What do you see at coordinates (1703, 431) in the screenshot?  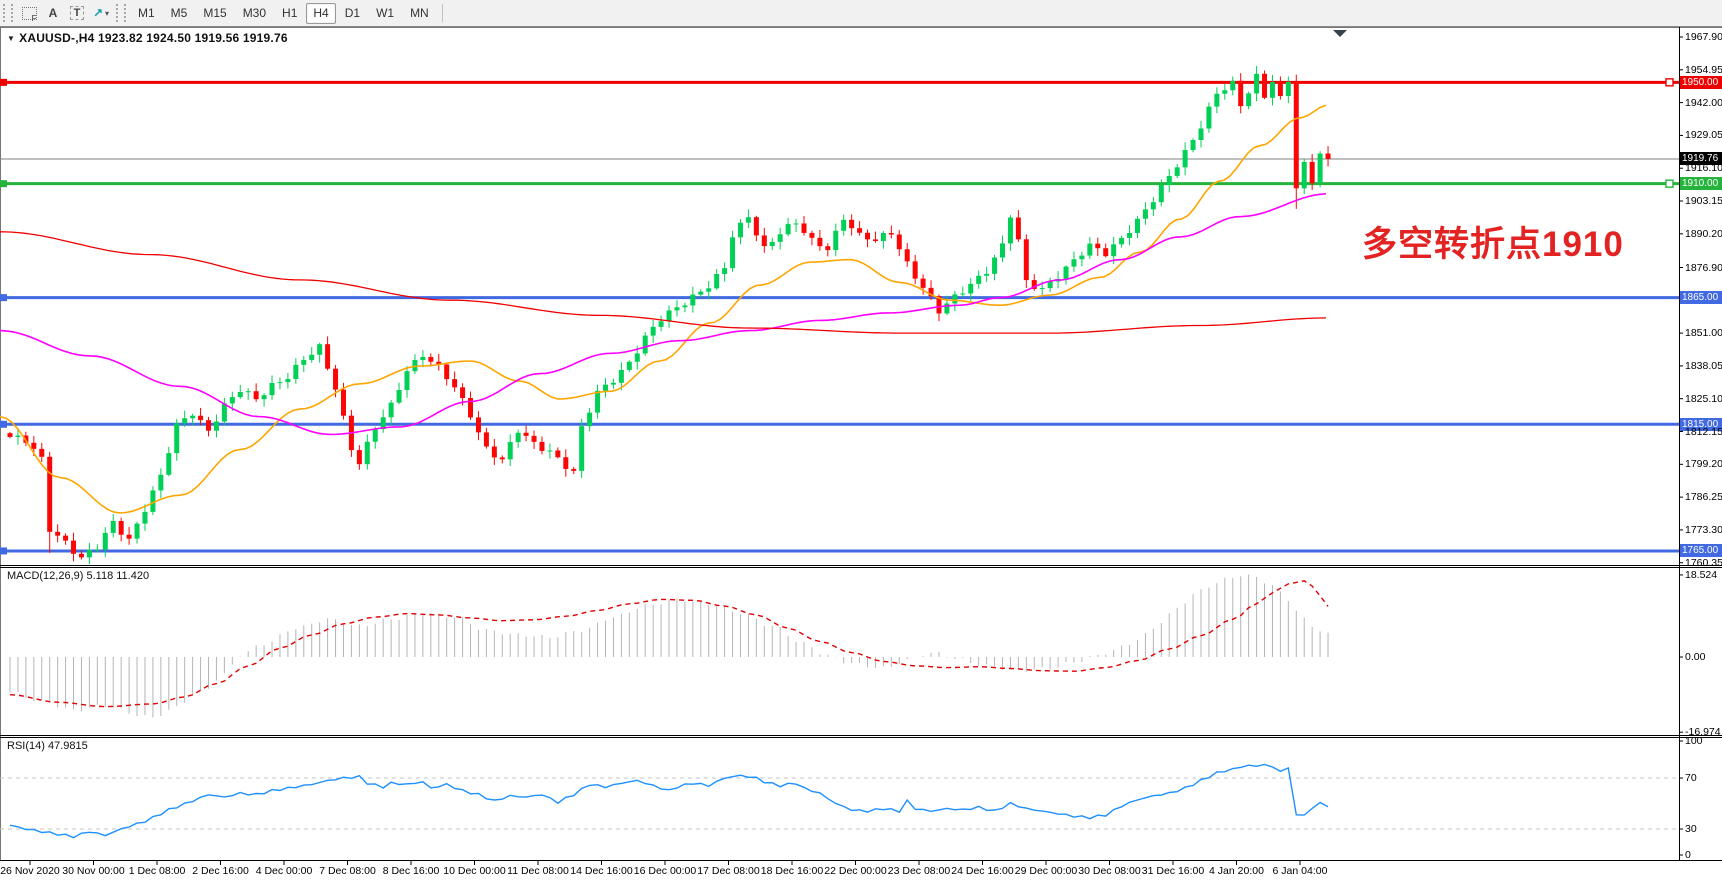 I see `price-axis-tick: 1812.15` at bounding box center [1703, 431].